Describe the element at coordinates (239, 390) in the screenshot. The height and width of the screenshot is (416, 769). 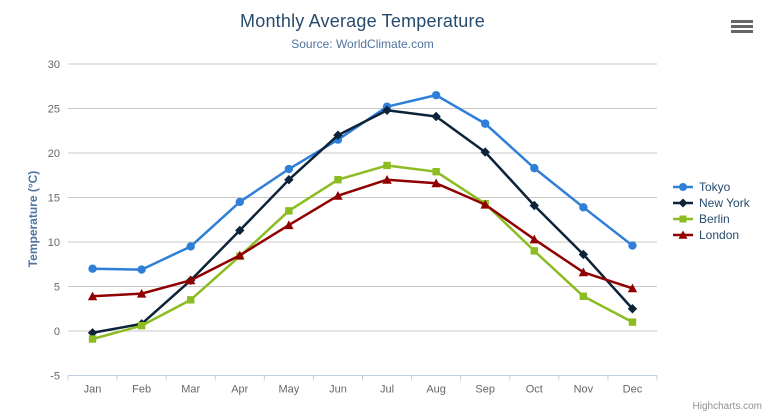
I see `x-axis-label: Apr` at that location.